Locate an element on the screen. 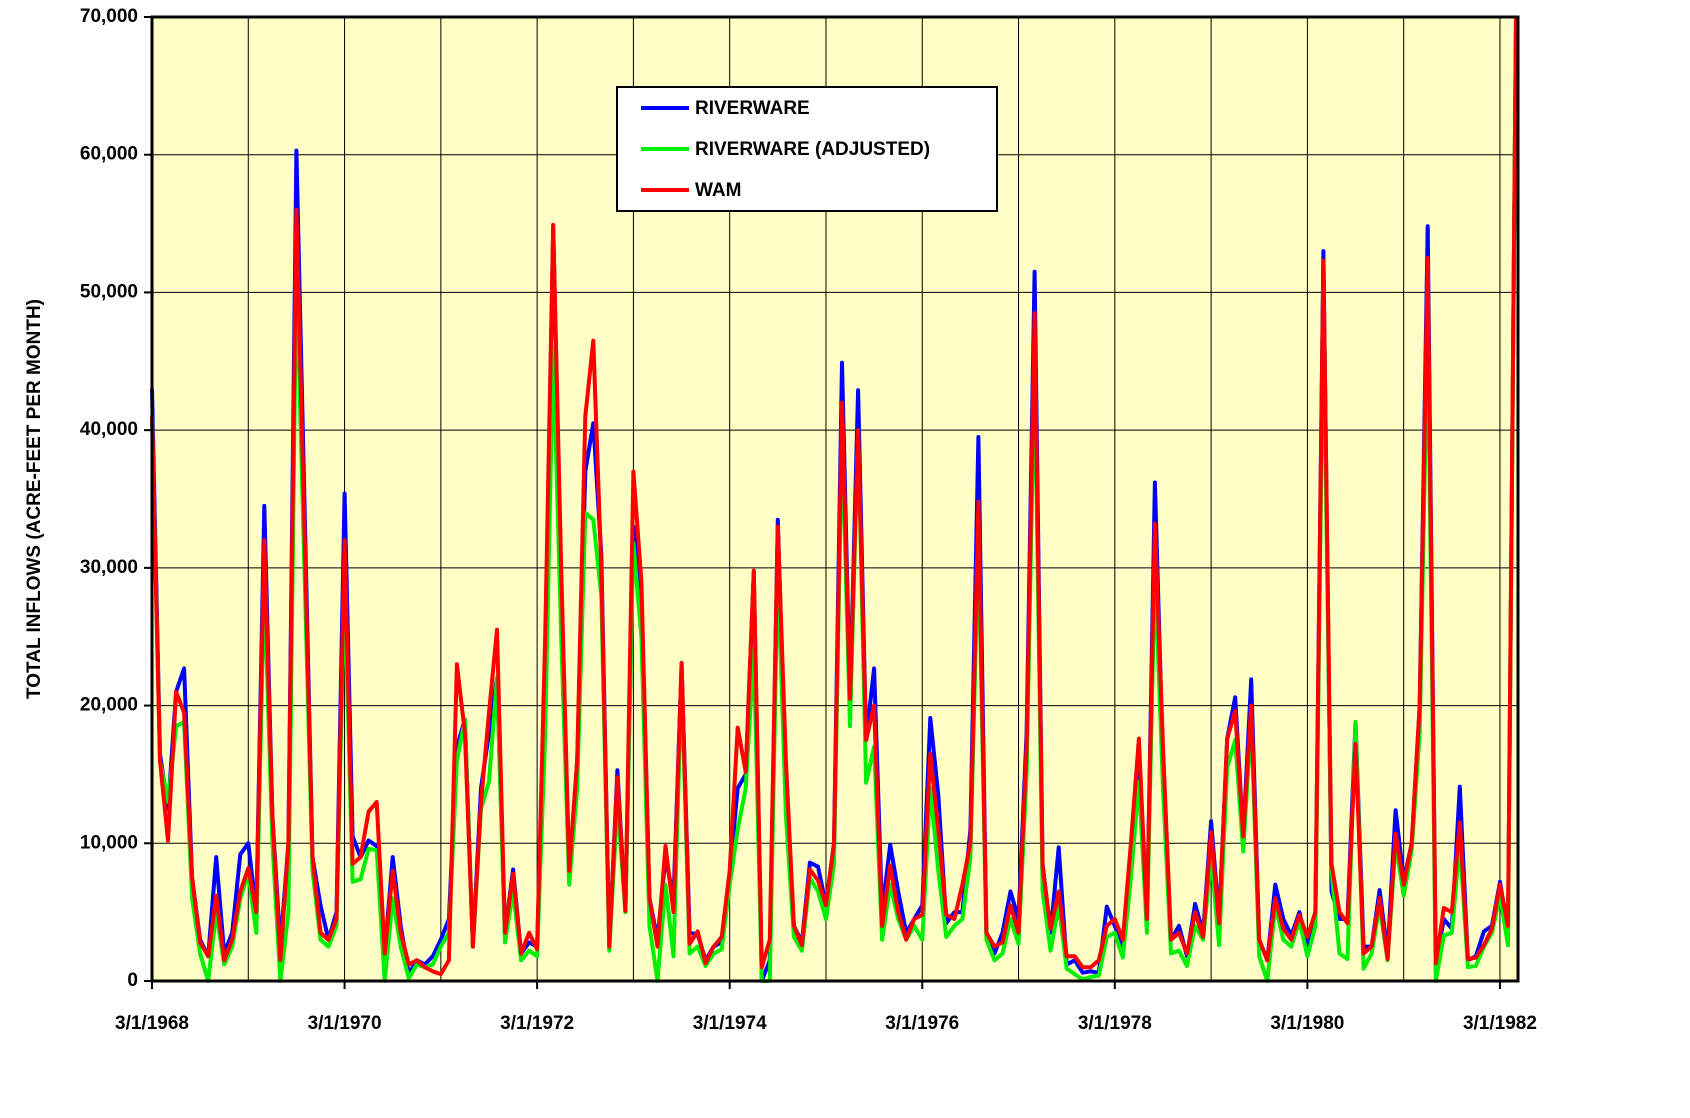 This screenshot has width=1690, height=1118. y-tick-label: 30,000 is located at coordinates (109, 567).